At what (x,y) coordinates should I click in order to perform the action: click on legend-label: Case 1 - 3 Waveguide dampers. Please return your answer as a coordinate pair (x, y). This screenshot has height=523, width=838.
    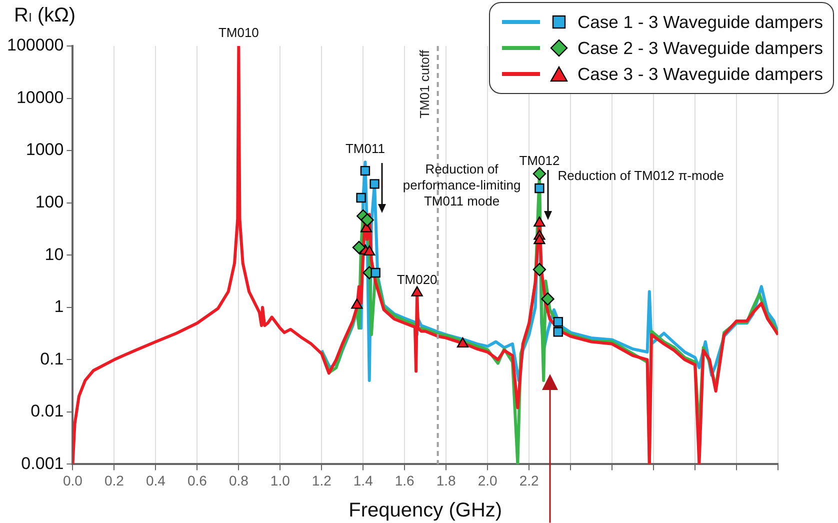
    Looking at the image, I should click on (700, 22).